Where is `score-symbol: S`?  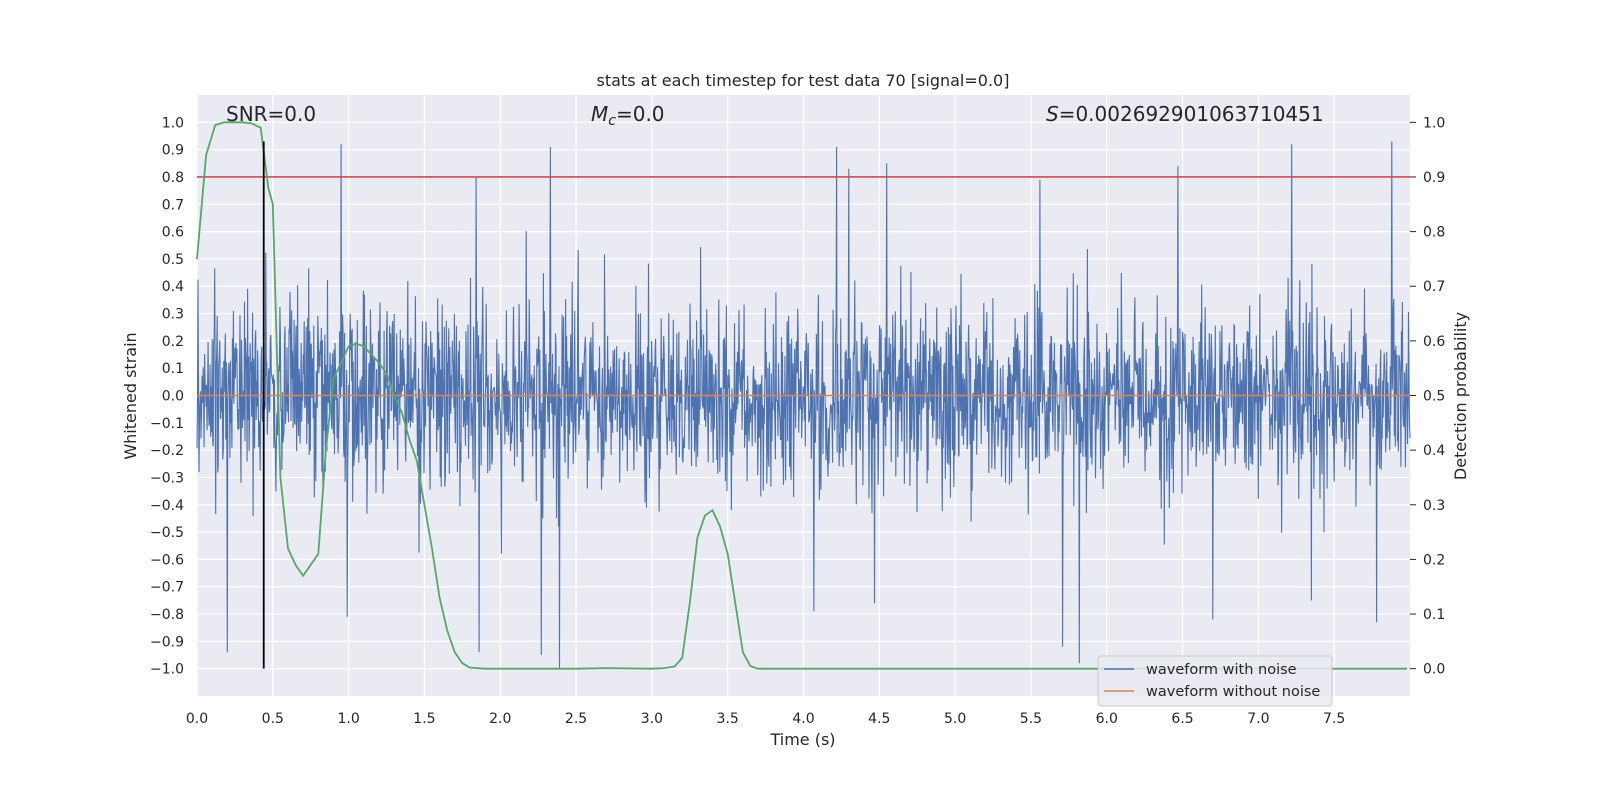
score-symbol: S is located at coordinates (1052, 114).